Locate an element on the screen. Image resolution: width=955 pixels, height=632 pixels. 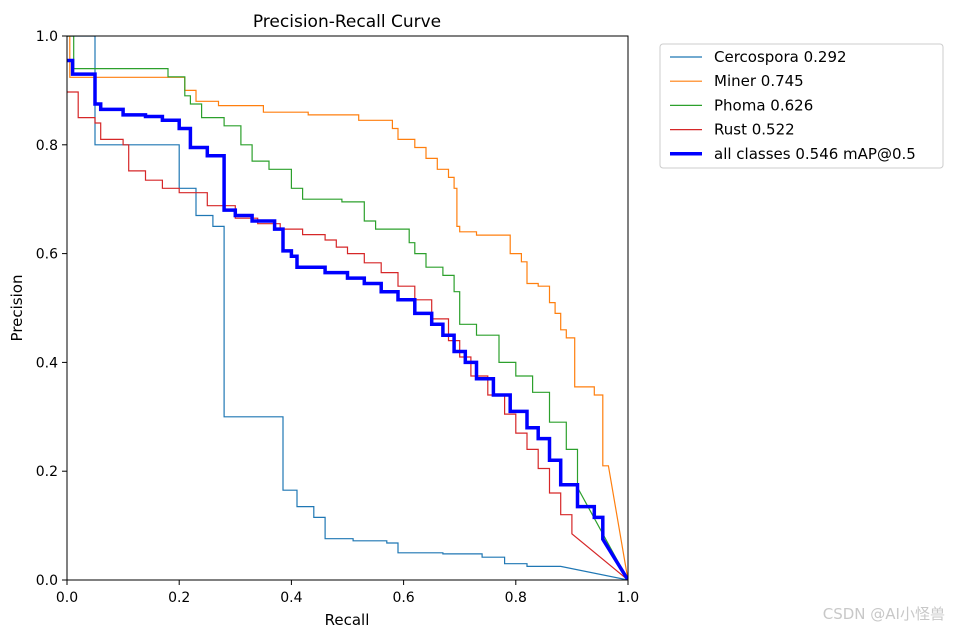
y-axis: 0.0 0.2 0.4 0.6 0.8 1.0 is located at coordinates (51, 309).